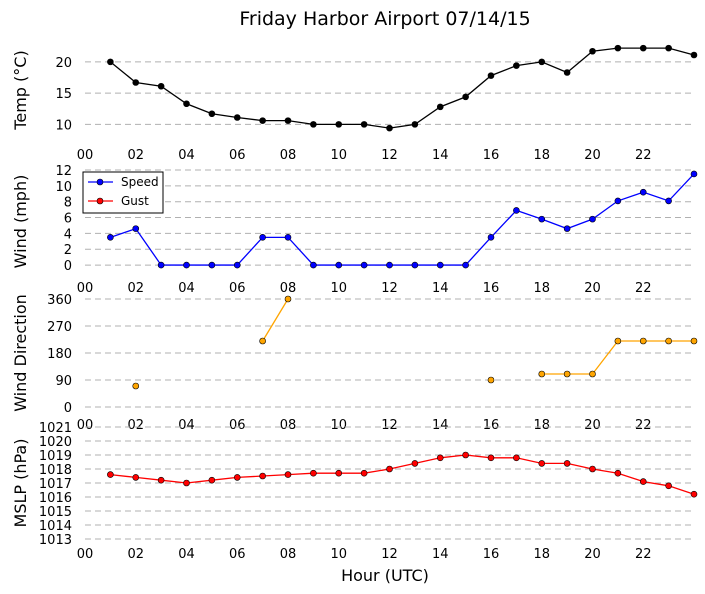  I want to click on series-direction, so click(415, 342).